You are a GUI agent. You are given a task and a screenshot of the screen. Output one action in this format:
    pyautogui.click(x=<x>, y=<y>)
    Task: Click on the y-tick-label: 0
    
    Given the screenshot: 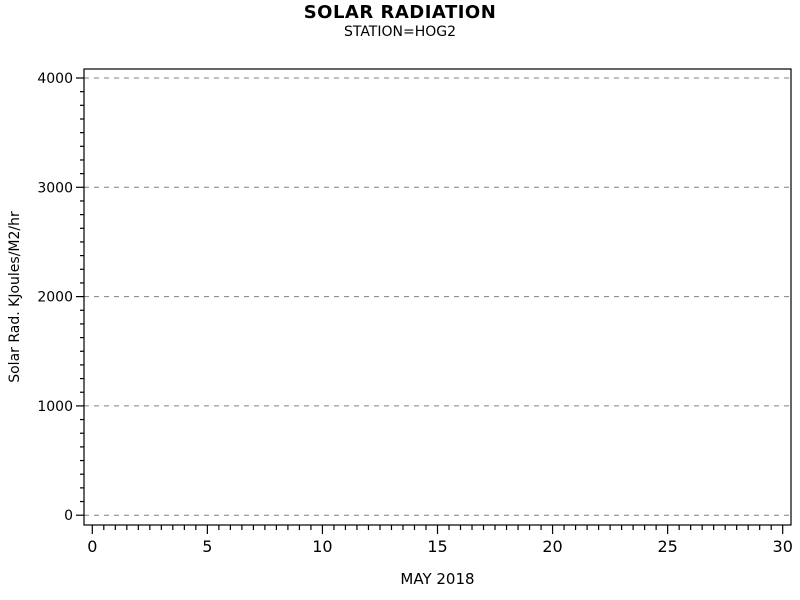 What is the action you would take?
    pyautogui.click(x=68, y=516)
    